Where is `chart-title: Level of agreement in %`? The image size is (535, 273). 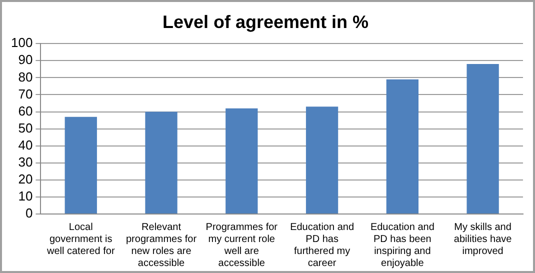
chart-title: Level of agreement in % is located at coordinates (265, 22).